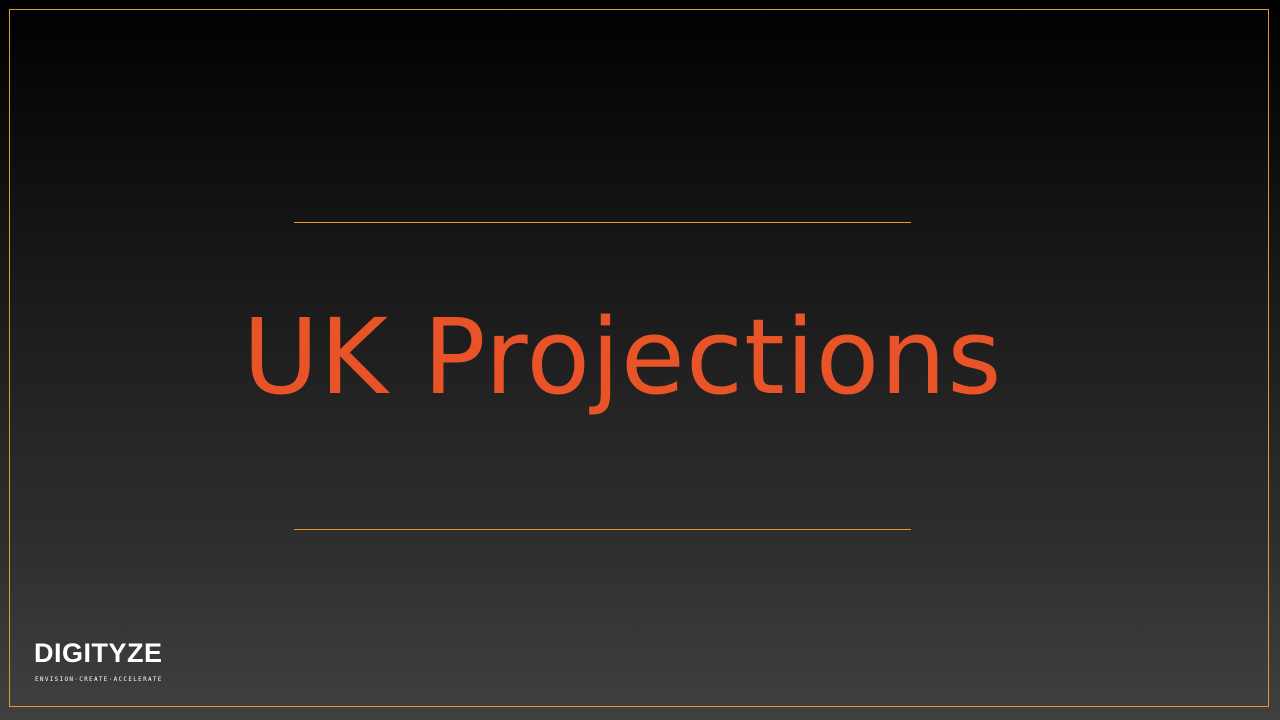  What do you see at coordinates (622, 357) in the screenshot?
I see `slide-title: UK Projections` at bounding box center [622, 357].